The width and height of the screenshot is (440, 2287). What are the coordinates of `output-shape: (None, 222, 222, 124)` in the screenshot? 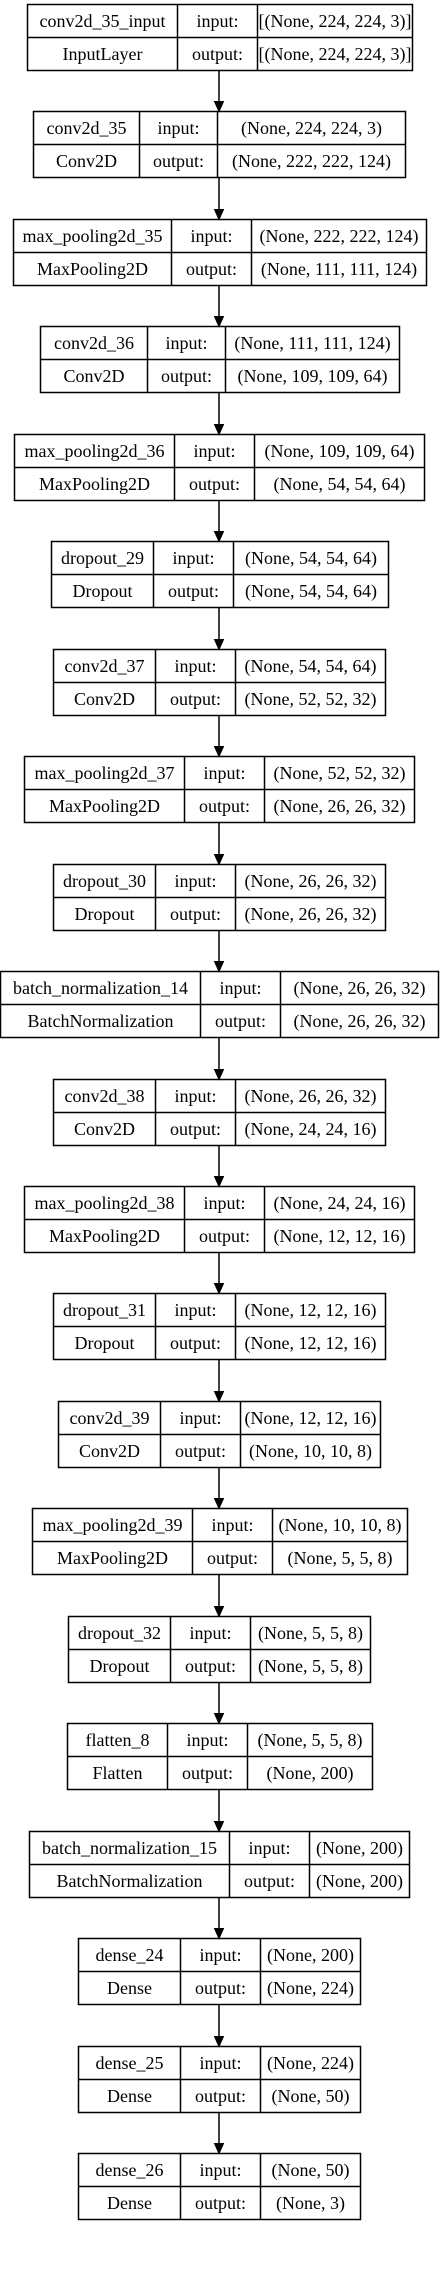 It's located at (311, 161).